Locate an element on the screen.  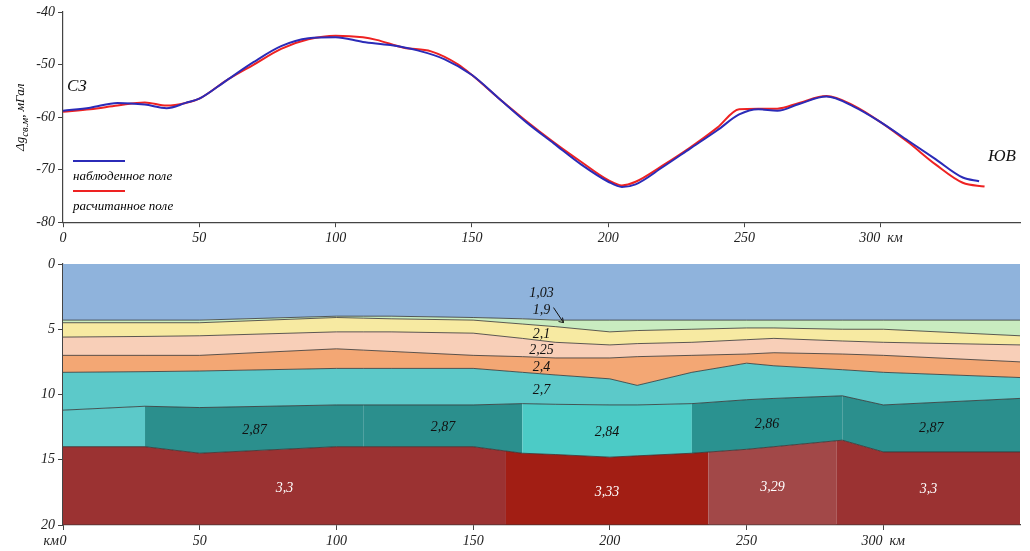
y-tick-label: -50 is located at coordinates (45, 64).